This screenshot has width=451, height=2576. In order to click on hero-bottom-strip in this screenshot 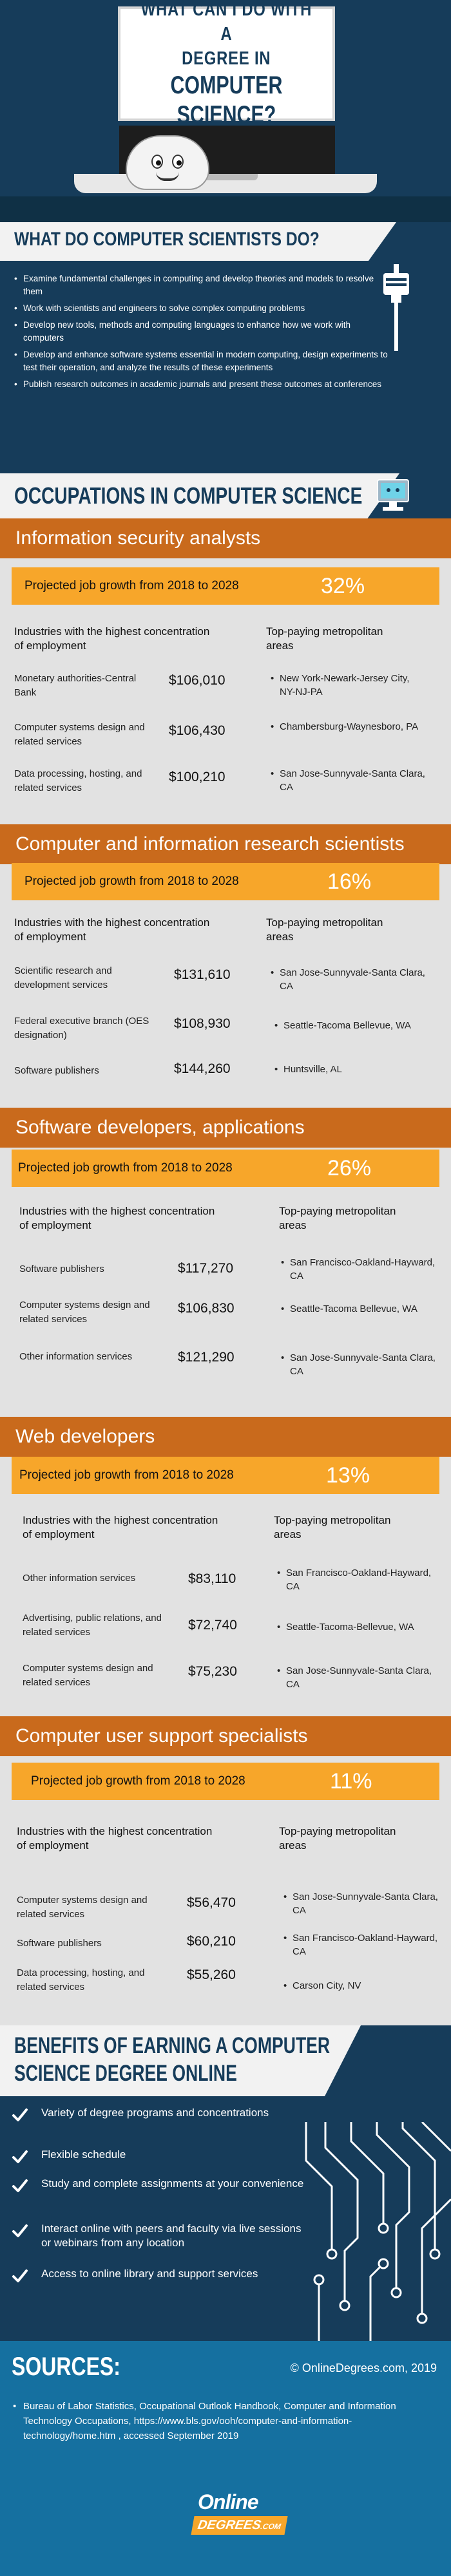, I will do `click(225, 209)`.